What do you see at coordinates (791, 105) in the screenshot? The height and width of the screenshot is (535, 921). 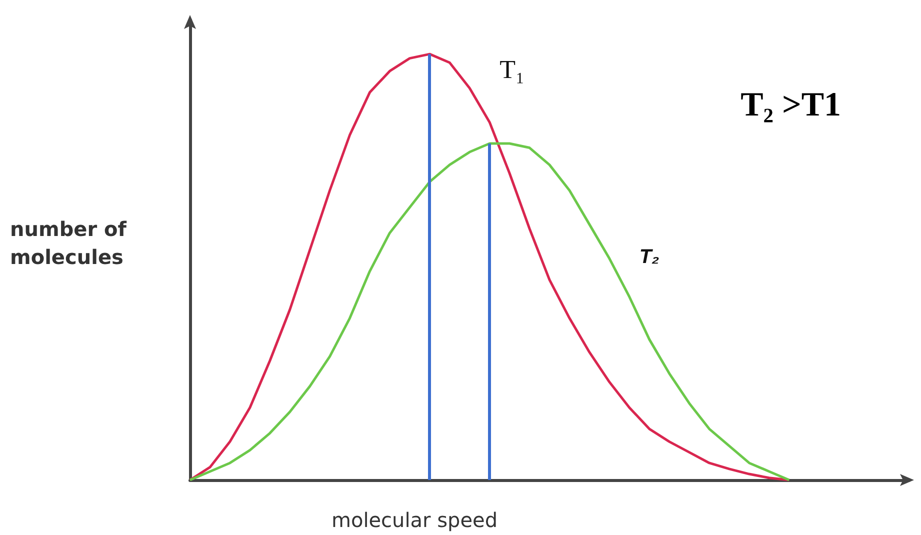 I see `annotation: T₂ >T1` at bounding box center [791, 105].